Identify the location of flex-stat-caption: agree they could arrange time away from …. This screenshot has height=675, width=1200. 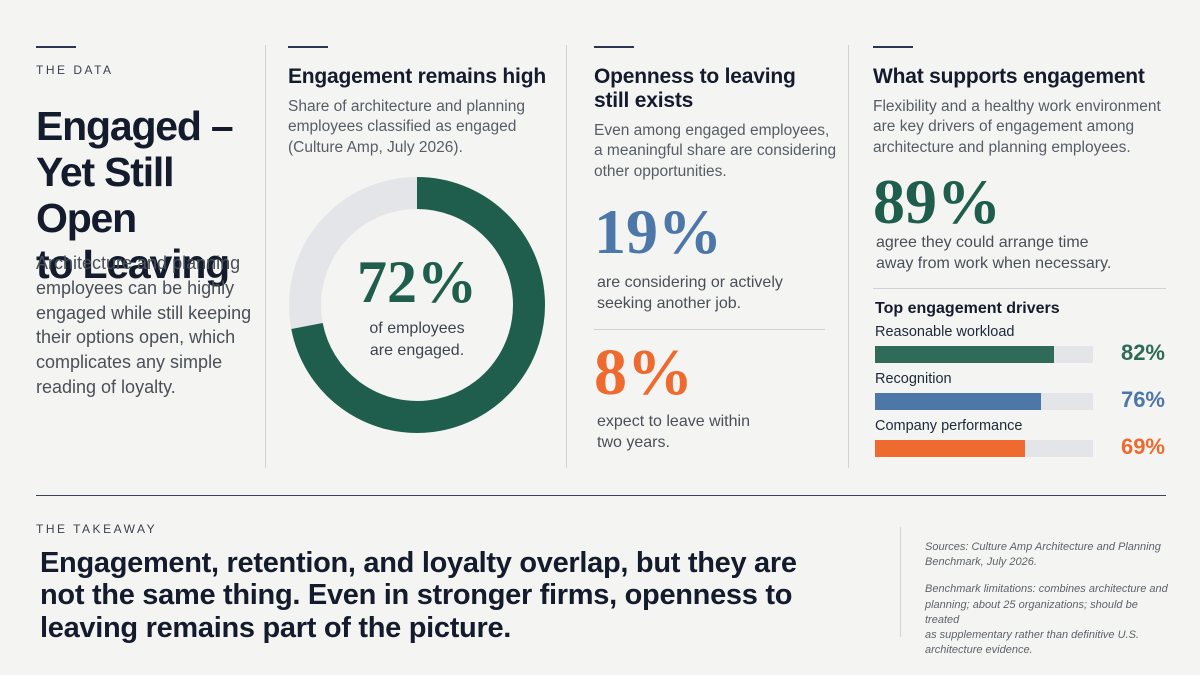
(1006, 253).